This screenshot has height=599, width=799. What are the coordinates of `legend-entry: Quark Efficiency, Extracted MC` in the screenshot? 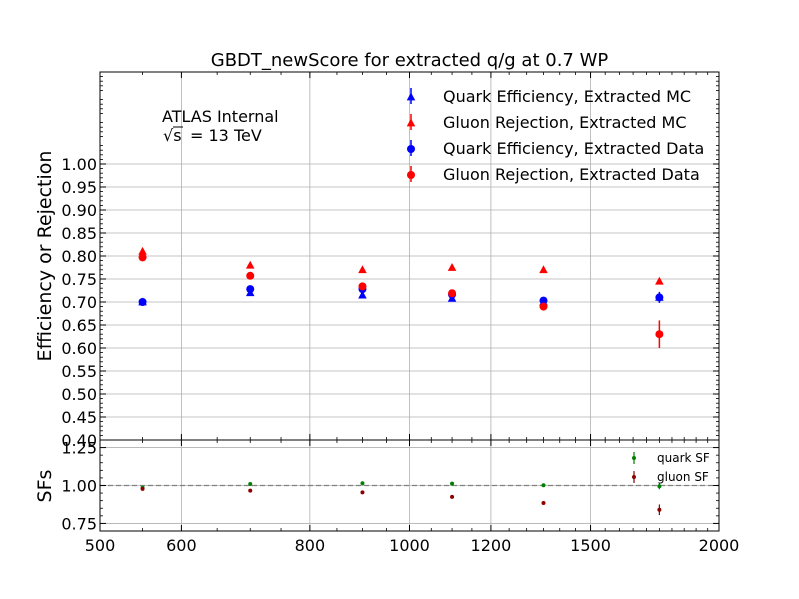 It's located at (548, 96).